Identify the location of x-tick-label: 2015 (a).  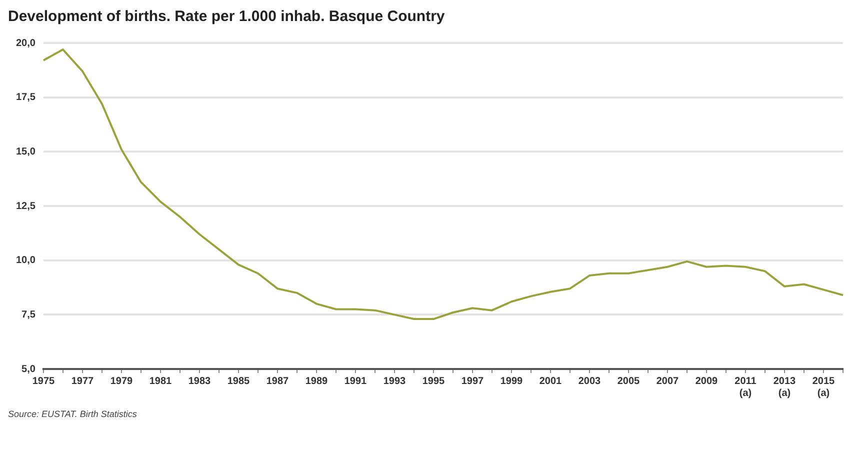
(824, 387).